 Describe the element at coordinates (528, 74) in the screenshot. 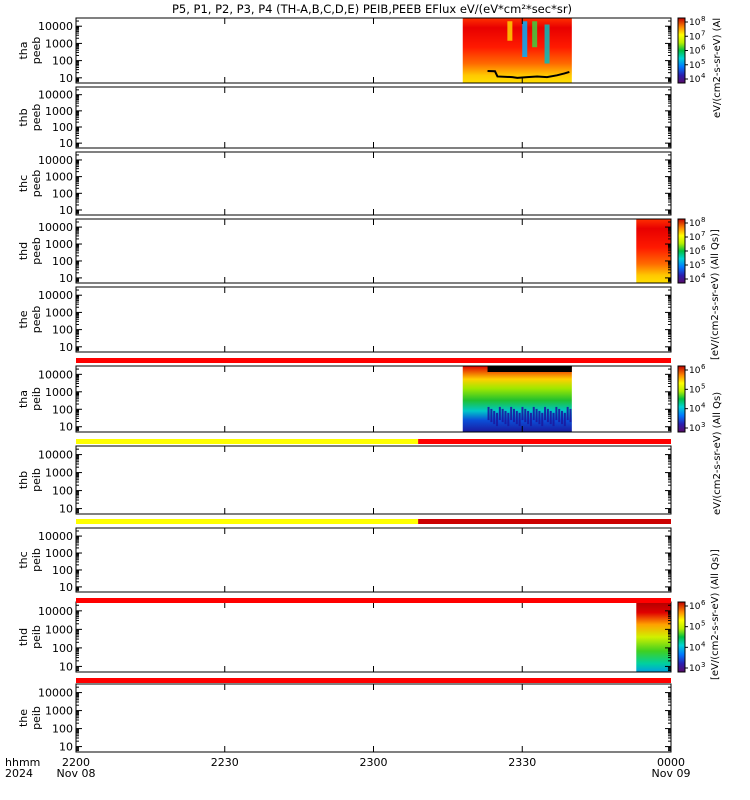

I see `density-line` at that location.